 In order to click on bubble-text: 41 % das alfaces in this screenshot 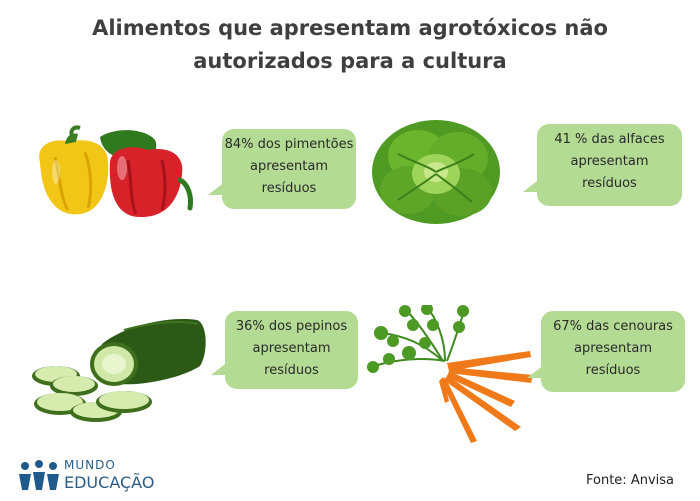, I will do `click(609, 139)`.